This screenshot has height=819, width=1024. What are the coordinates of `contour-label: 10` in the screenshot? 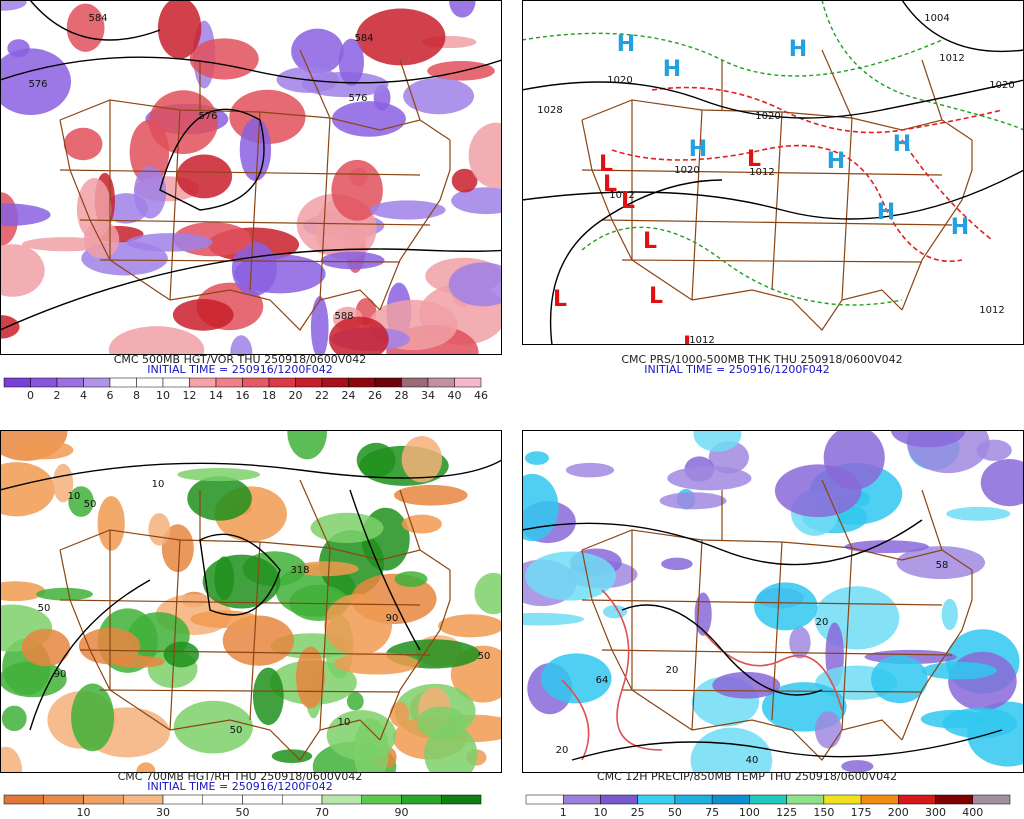 It's located at (158, 484).